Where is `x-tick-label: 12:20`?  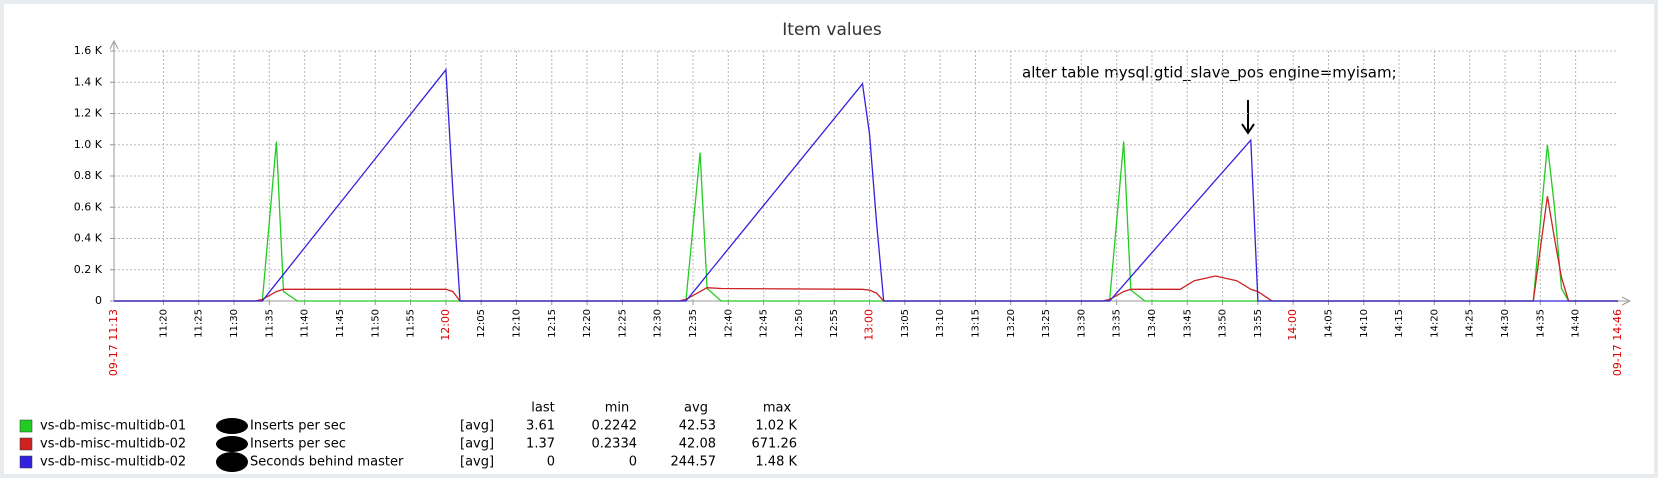 x-tick-label: 12:20 is located at coordinates (587, 323).